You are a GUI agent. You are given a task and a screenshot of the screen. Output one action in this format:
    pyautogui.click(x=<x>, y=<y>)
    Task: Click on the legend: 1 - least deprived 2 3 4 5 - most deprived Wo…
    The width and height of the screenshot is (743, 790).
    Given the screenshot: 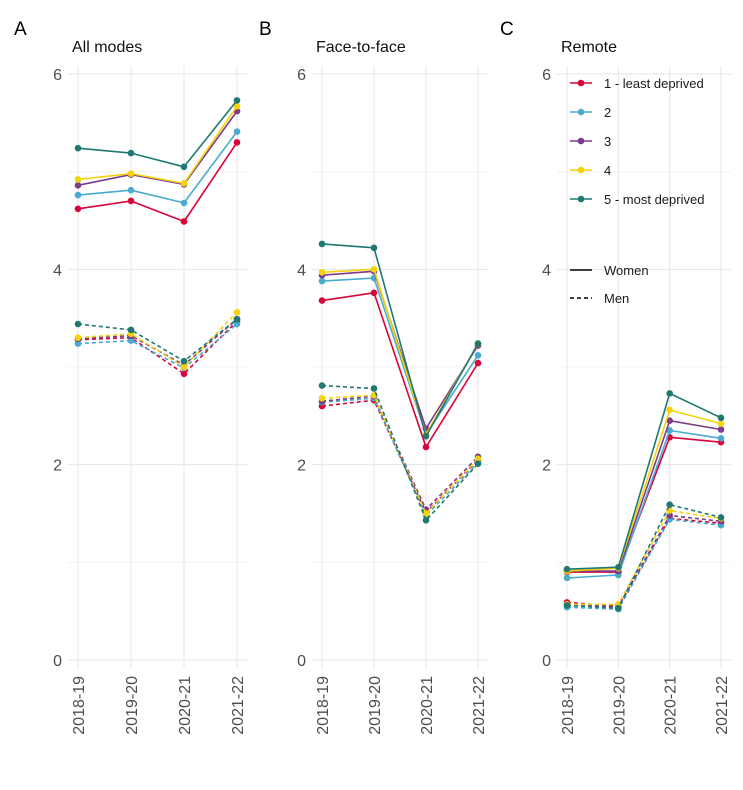 What is the action you would take?
    pyautogui.click(x=637, y=191)
    